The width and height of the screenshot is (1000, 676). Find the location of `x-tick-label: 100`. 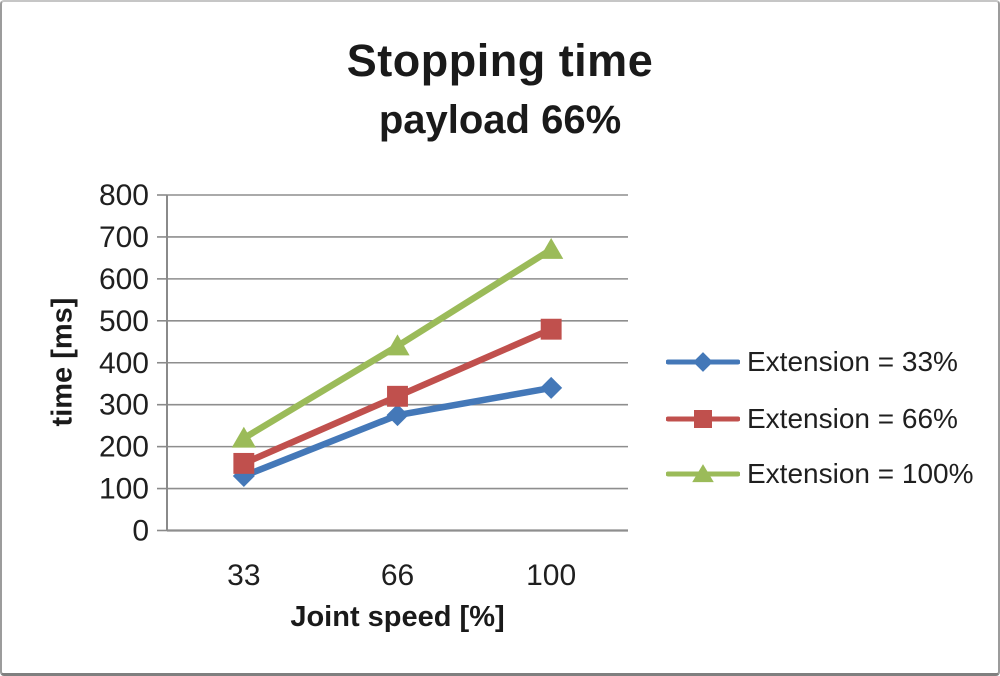

x-tick-label: 100 is located at coordinates (551, 575).